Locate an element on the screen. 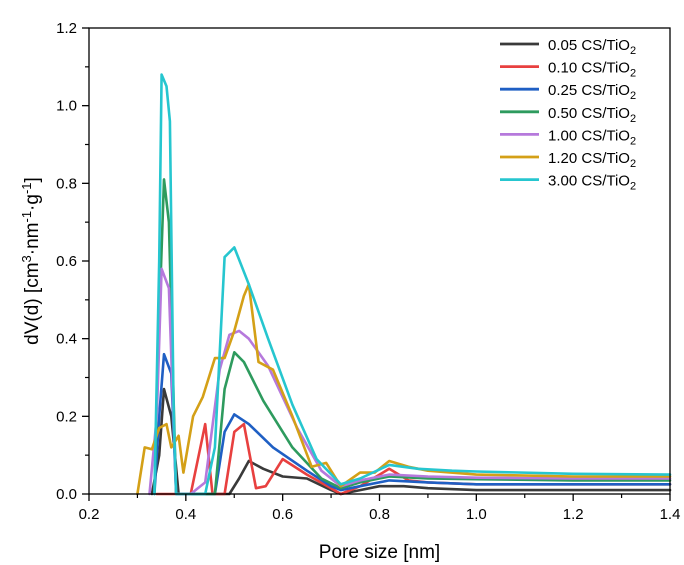 The image size is (684, 565). y-tick-label: 0.2 is located at coordinates (66, 416).